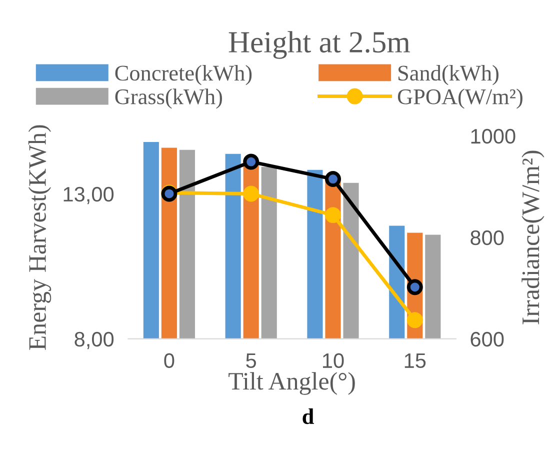  What do you see at coordinates (251, 361) in the screenshot?
I see `x-tick-label: 5` at bounding box center [251, 361].